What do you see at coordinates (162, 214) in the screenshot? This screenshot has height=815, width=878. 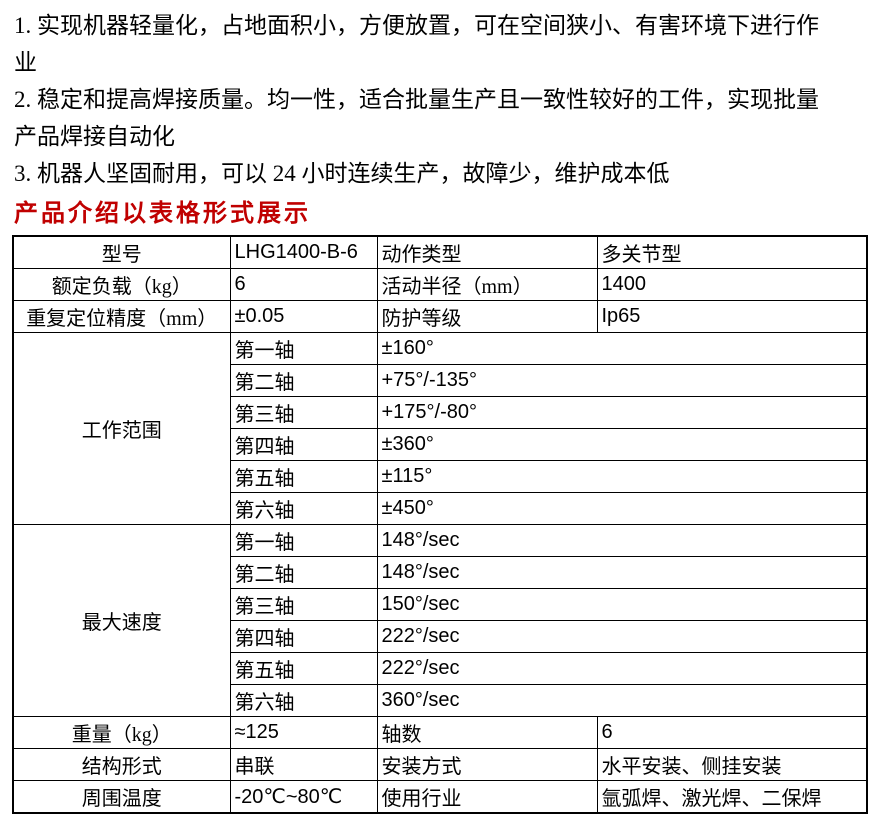 I see `section-heading: 产品介绍以表格形式展示` at bounding box center [162, 214].